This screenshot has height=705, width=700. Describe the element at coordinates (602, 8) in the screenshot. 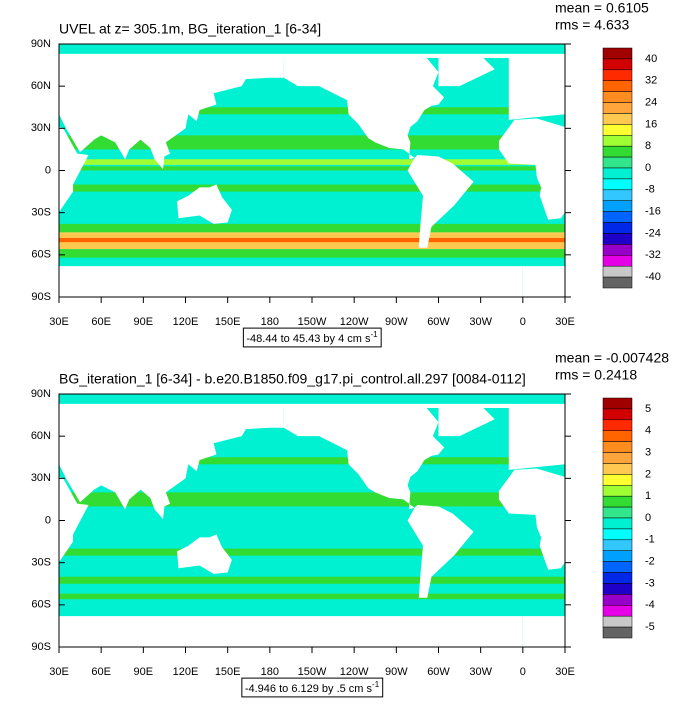

I see `mean-text: mean = 0.6105` at that location.